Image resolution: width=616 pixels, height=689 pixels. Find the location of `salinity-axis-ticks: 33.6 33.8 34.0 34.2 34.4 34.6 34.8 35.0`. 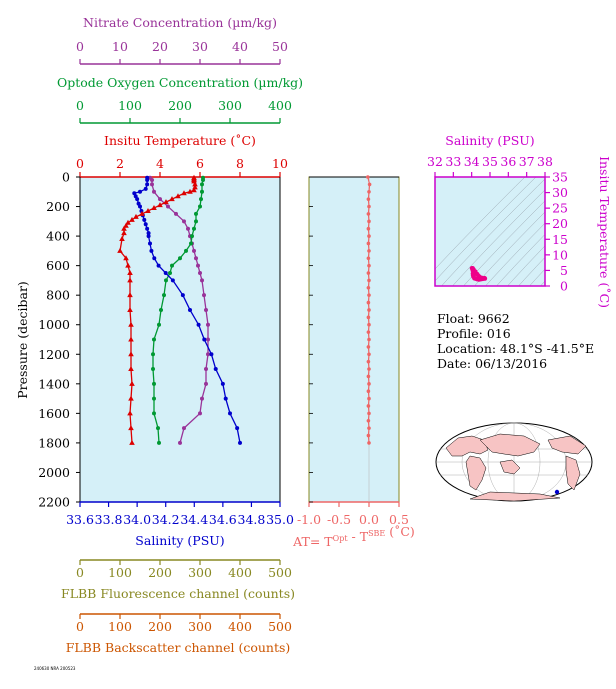

salinity-axis-ticks: 33.6 33.8 34.0 34.2 34.4 34.6 34.8 35.0 is located at coordinates (180, 514).